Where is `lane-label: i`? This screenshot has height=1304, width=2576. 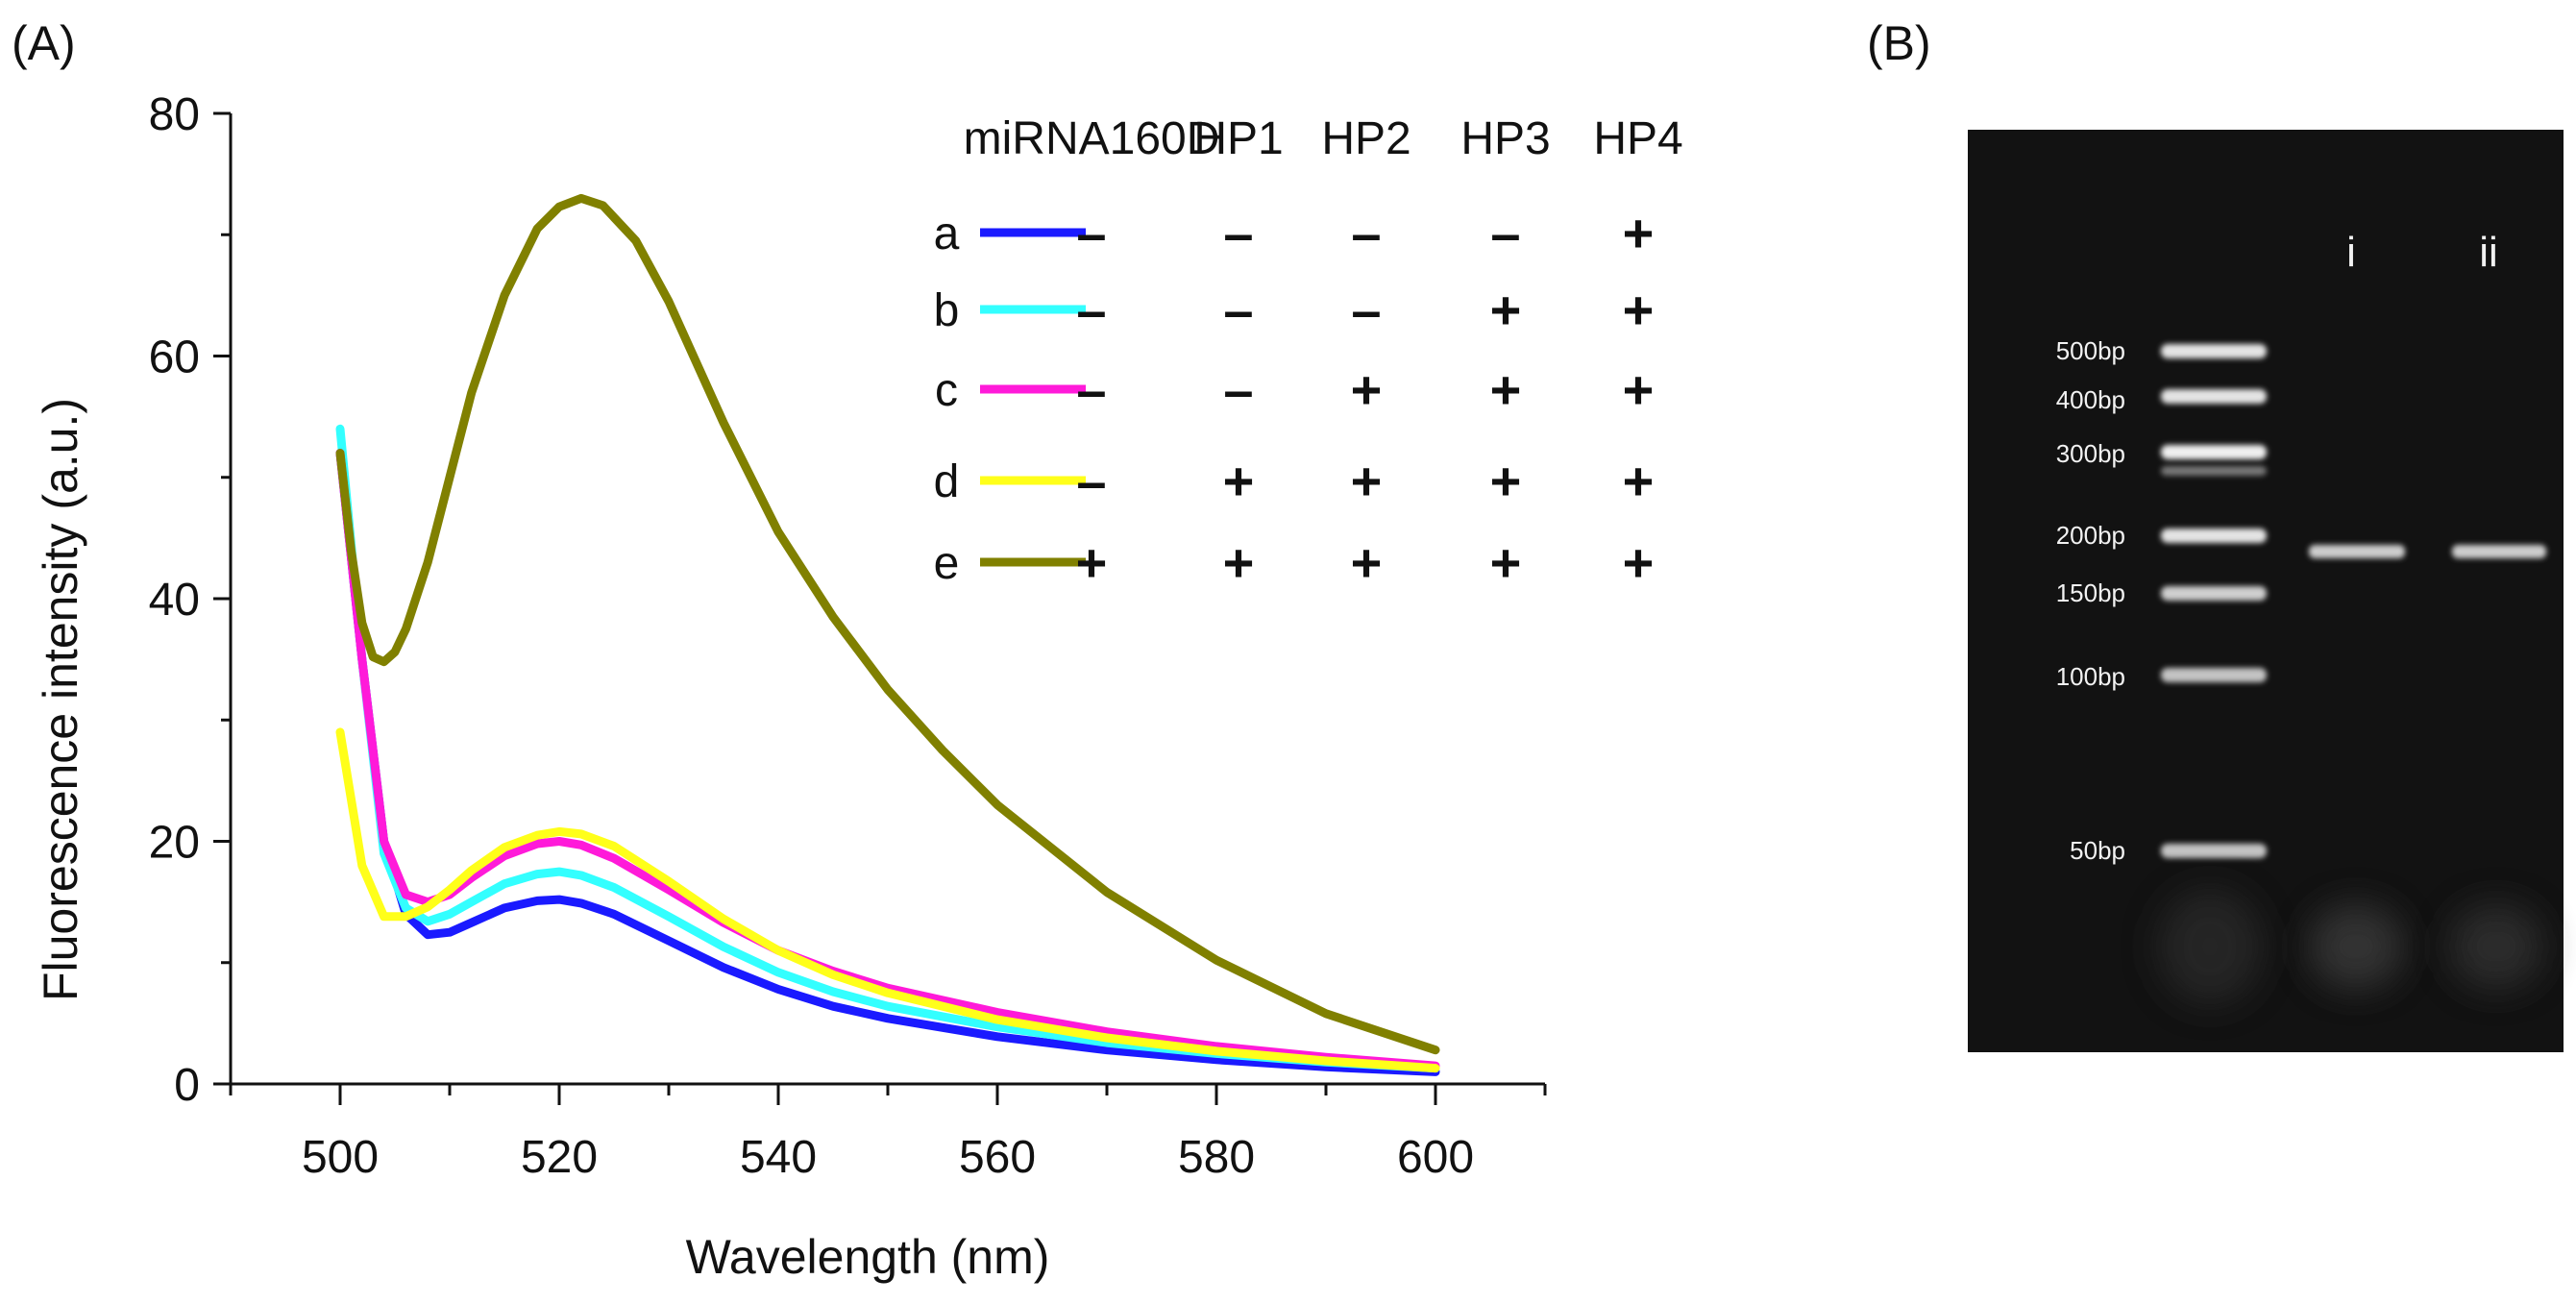
lane-label: i is located at coordinates (2351, 253).